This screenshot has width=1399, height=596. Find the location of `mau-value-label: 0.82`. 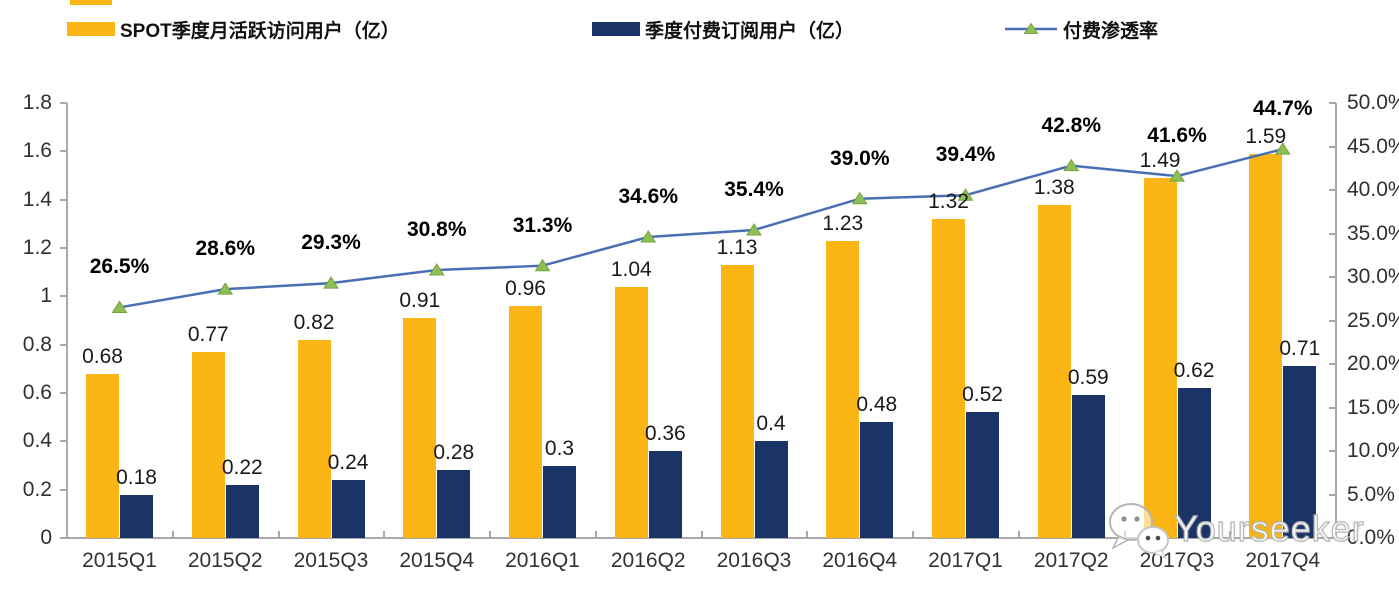

mau-value-label: 0.82 is located at coordinates (314, 322).